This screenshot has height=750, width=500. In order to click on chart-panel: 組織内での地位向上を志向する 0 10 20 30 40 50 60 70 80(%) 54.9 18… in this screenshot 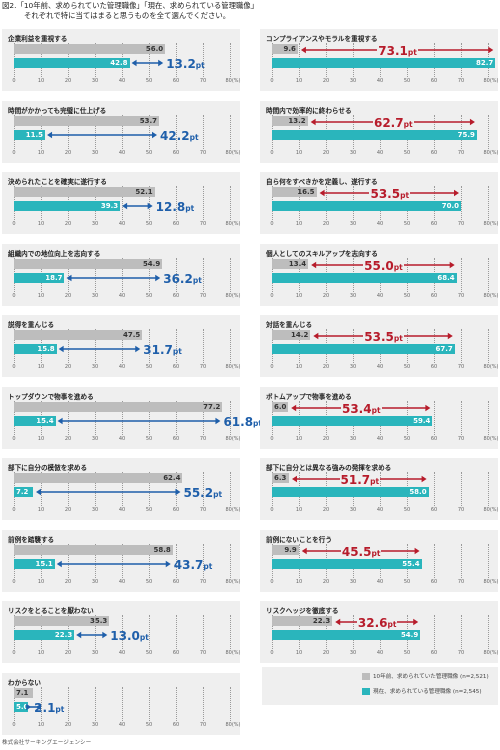, I will do `click(121, 274)`.